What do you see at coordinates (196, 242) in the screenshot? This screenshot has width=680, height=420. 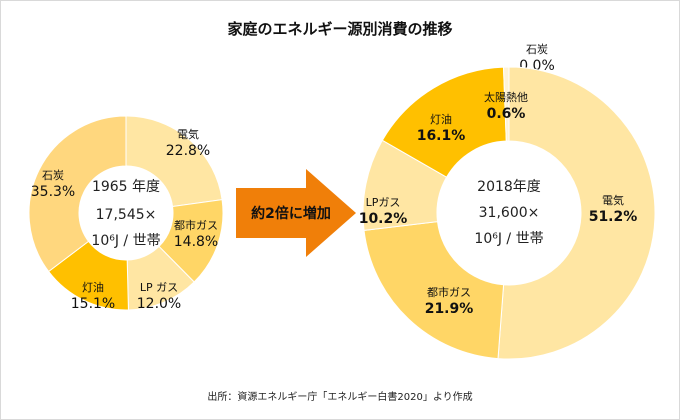 I see `slice-value: 14.8%` at bounding box center [196, 242].